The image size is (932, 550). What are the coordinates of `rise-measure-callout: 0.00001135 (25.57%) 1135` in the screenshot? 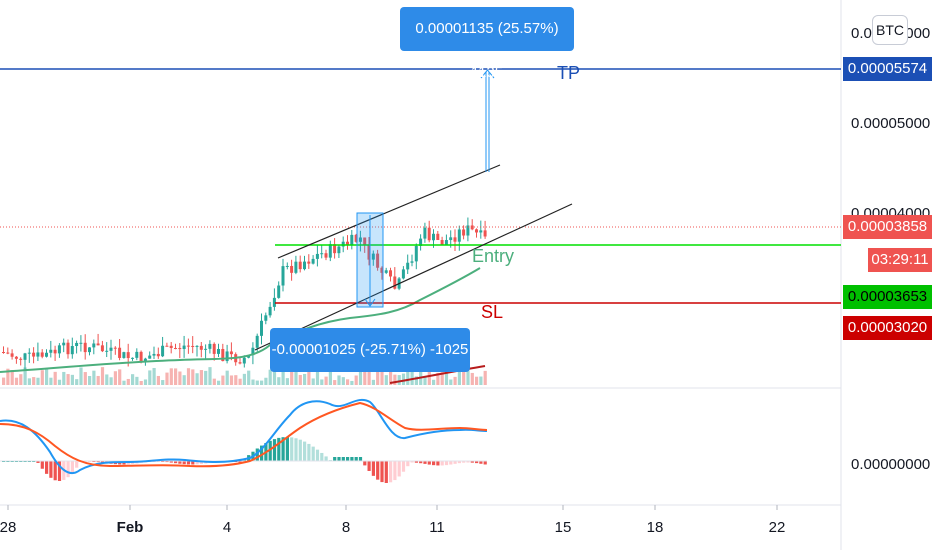 It's located at (487, 44).